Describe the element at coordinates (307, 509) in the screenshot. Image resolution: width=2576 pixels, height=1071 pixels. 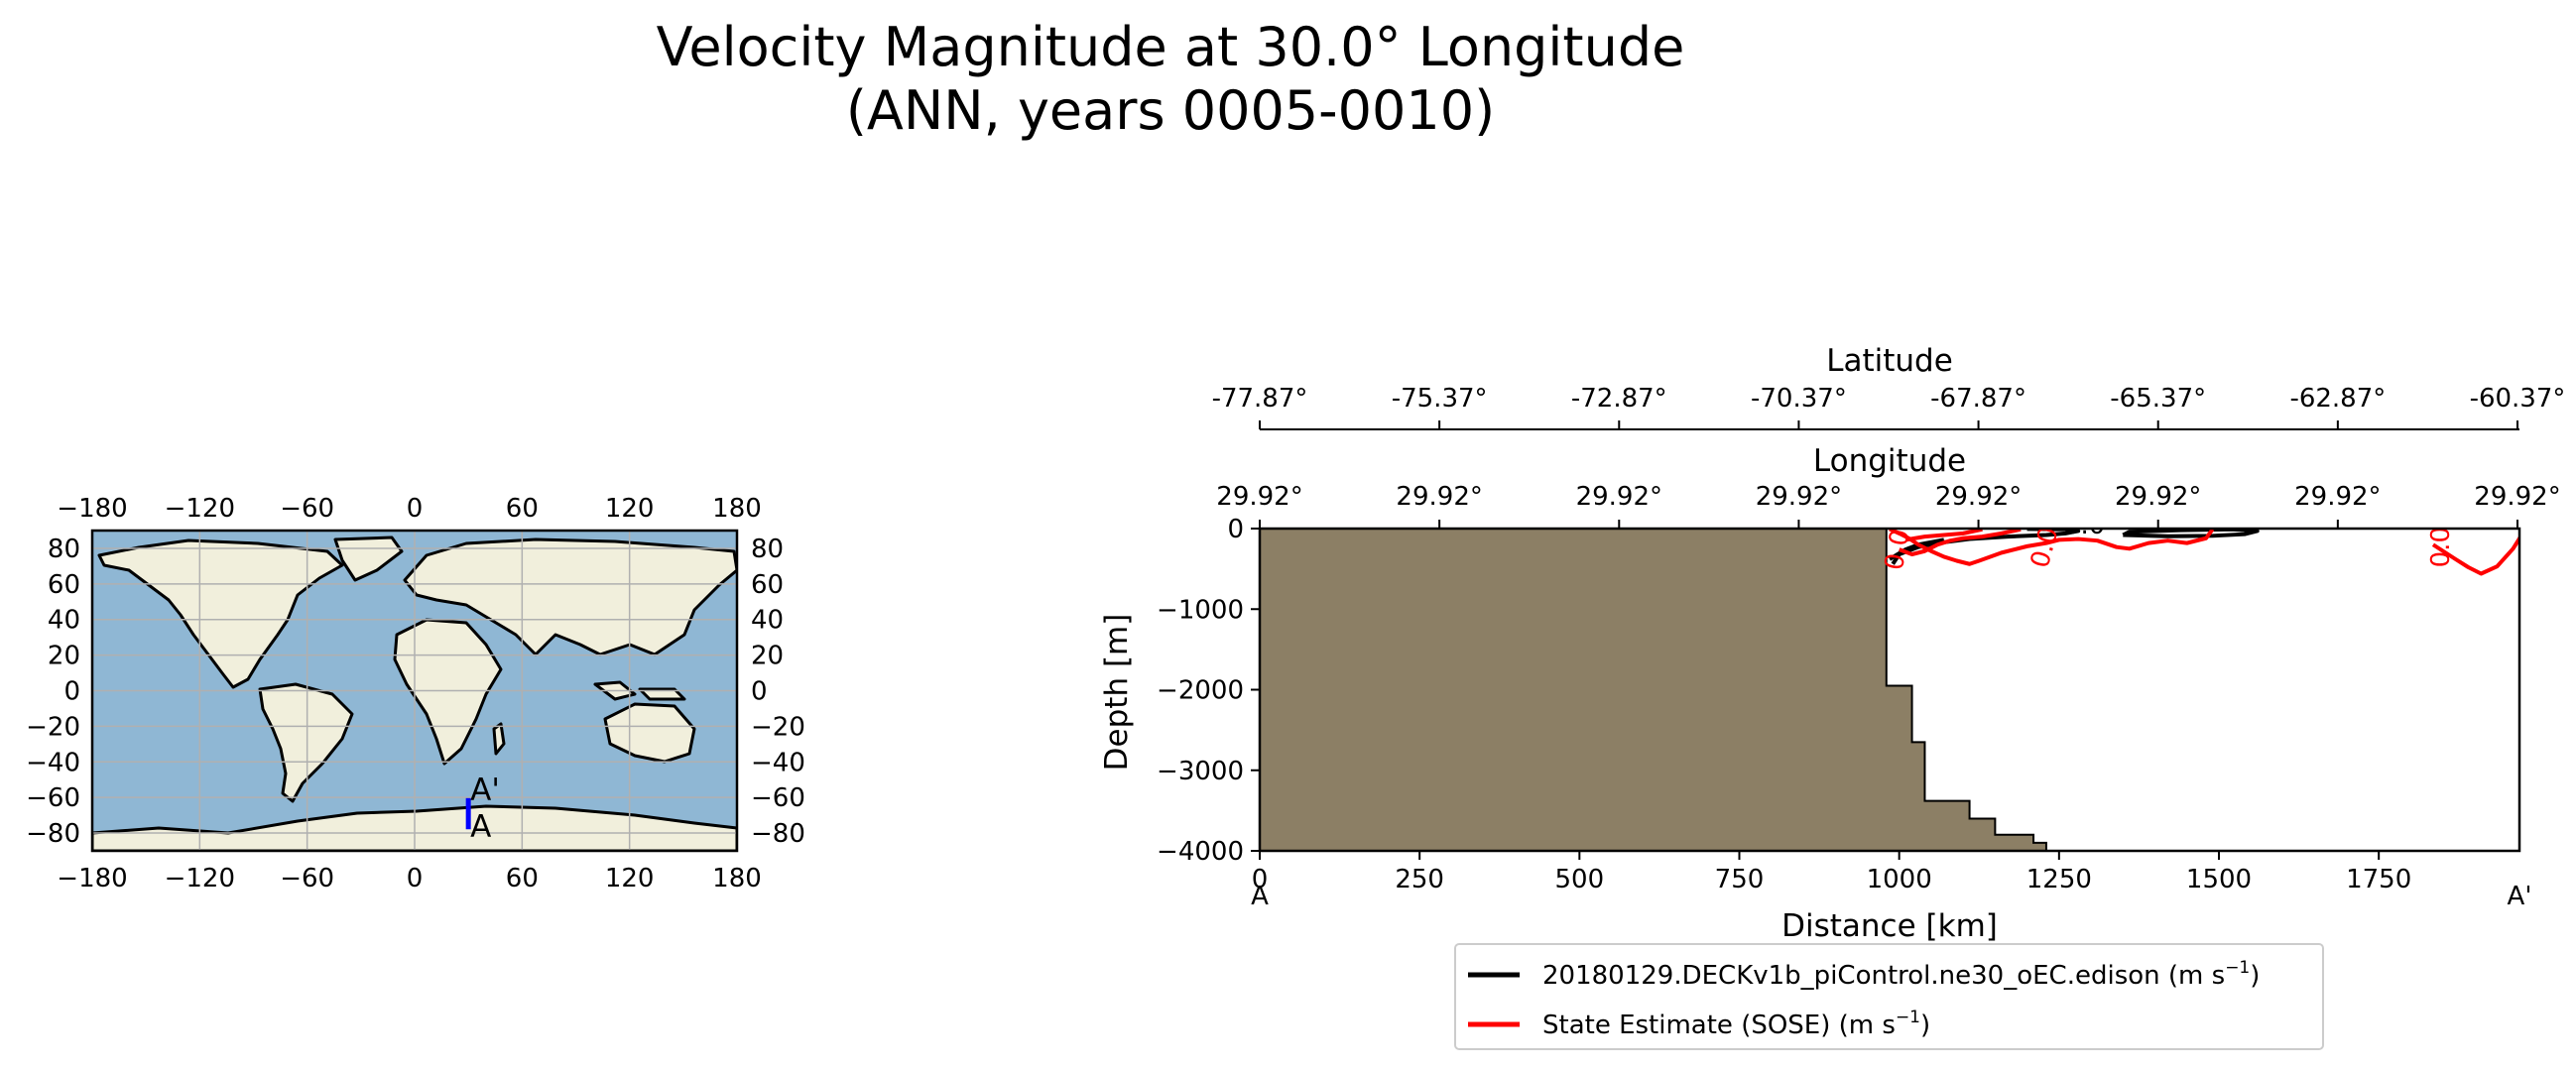
I see `map-xtick-top-label: −60` at that location.